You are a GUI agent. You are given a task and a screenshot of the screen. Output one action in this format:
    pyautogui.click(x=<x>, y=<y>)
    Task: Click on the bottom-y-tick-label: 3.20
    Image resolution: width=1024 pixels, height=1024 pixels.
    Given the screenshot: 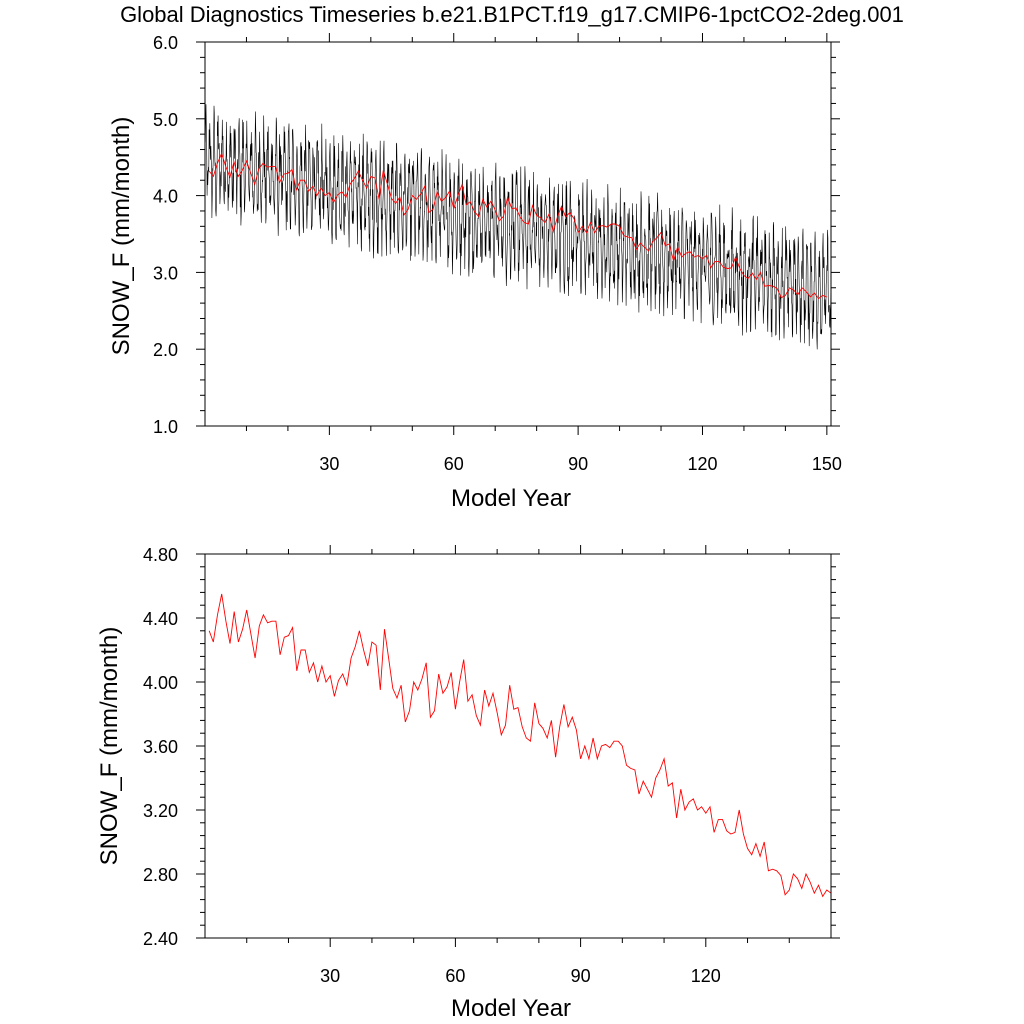 What is the action you would take?
    pyautogui.click(x=160, y=811)
    